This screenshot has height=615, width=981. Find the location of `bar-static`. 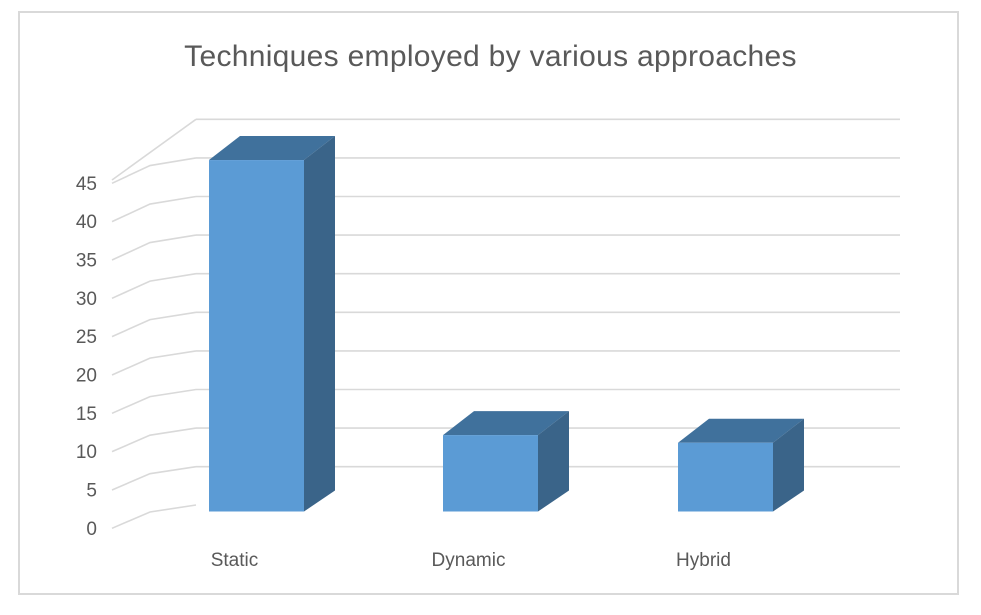

bar-static is located at coordinates (256, 336).